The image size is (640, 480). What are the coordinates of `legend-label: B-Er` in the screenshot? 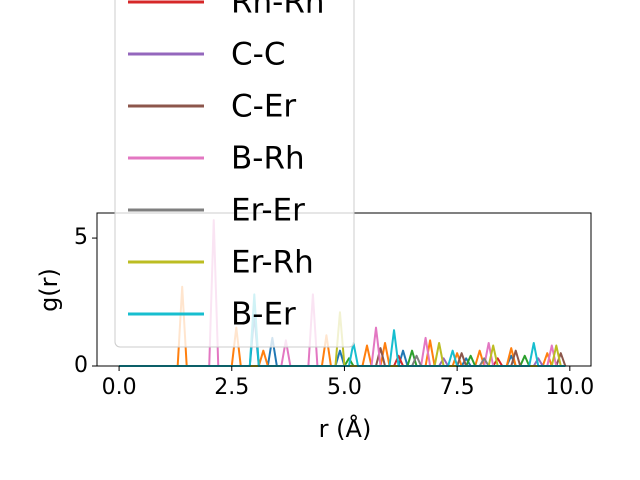 It's located at (263, 315).